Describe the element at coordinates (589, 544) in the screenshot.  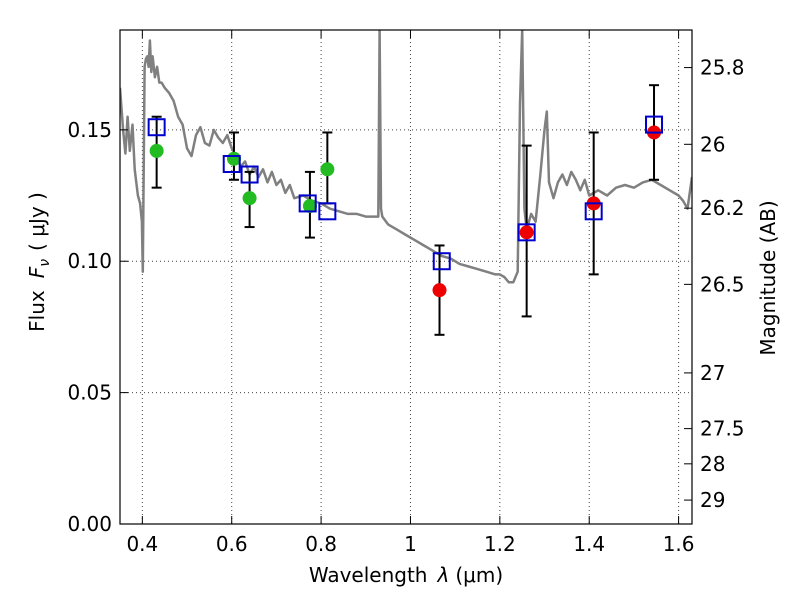
I see `x-tick-label: 1.4` at that location.